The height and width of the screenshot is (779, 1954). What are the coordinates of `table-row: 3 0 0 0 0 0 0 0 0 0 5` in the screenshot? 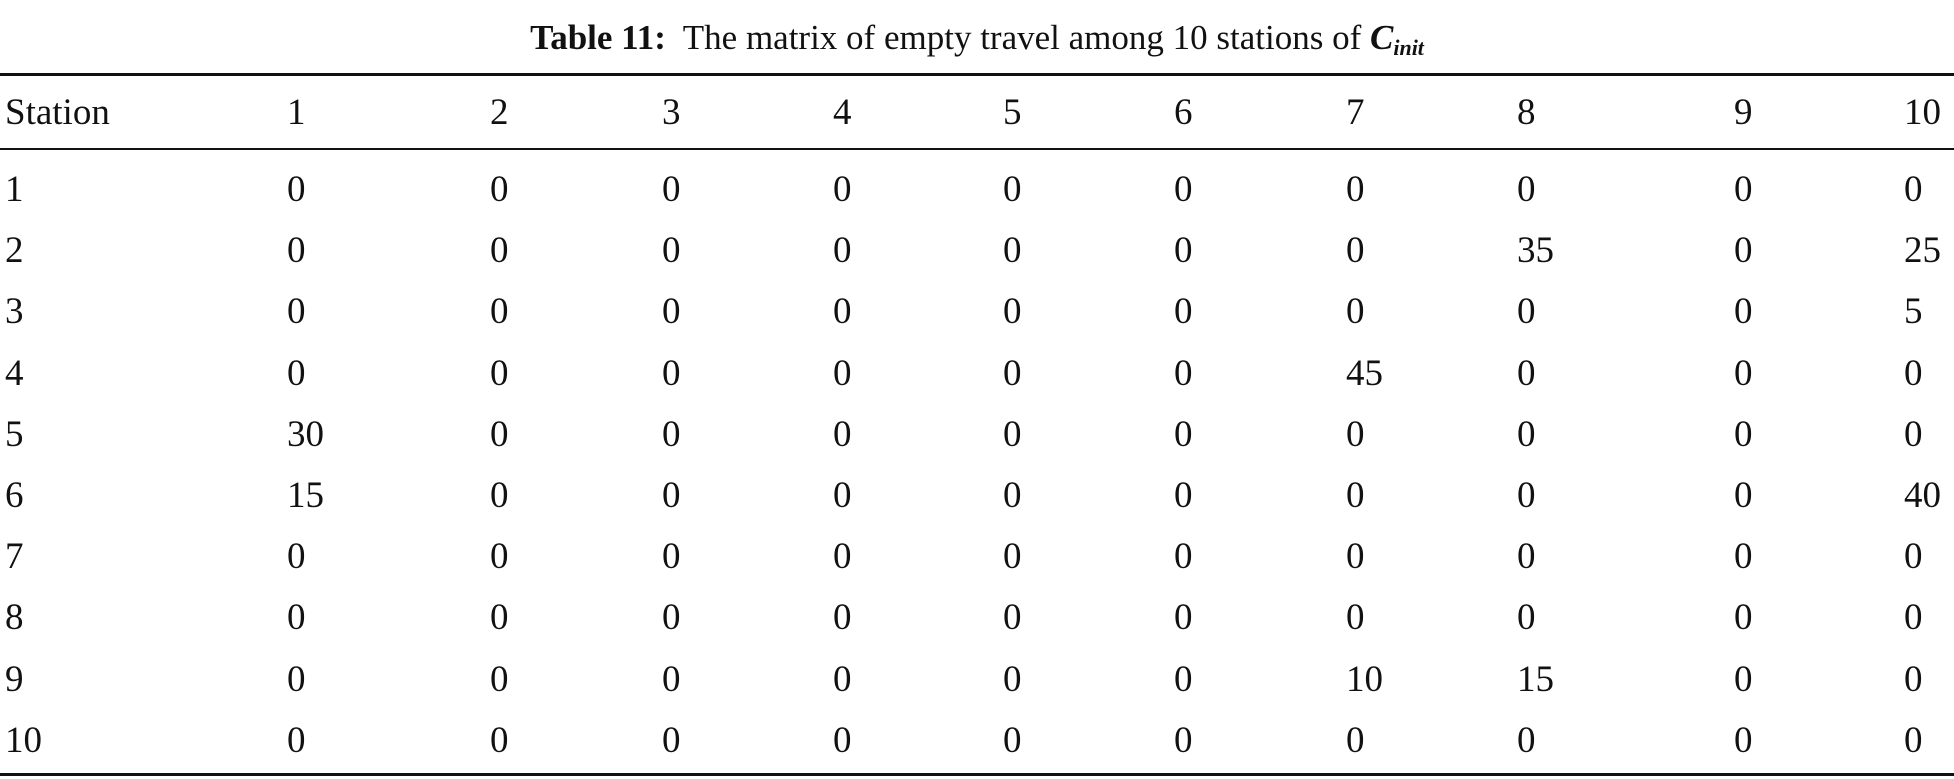 It's located at (977, 311).